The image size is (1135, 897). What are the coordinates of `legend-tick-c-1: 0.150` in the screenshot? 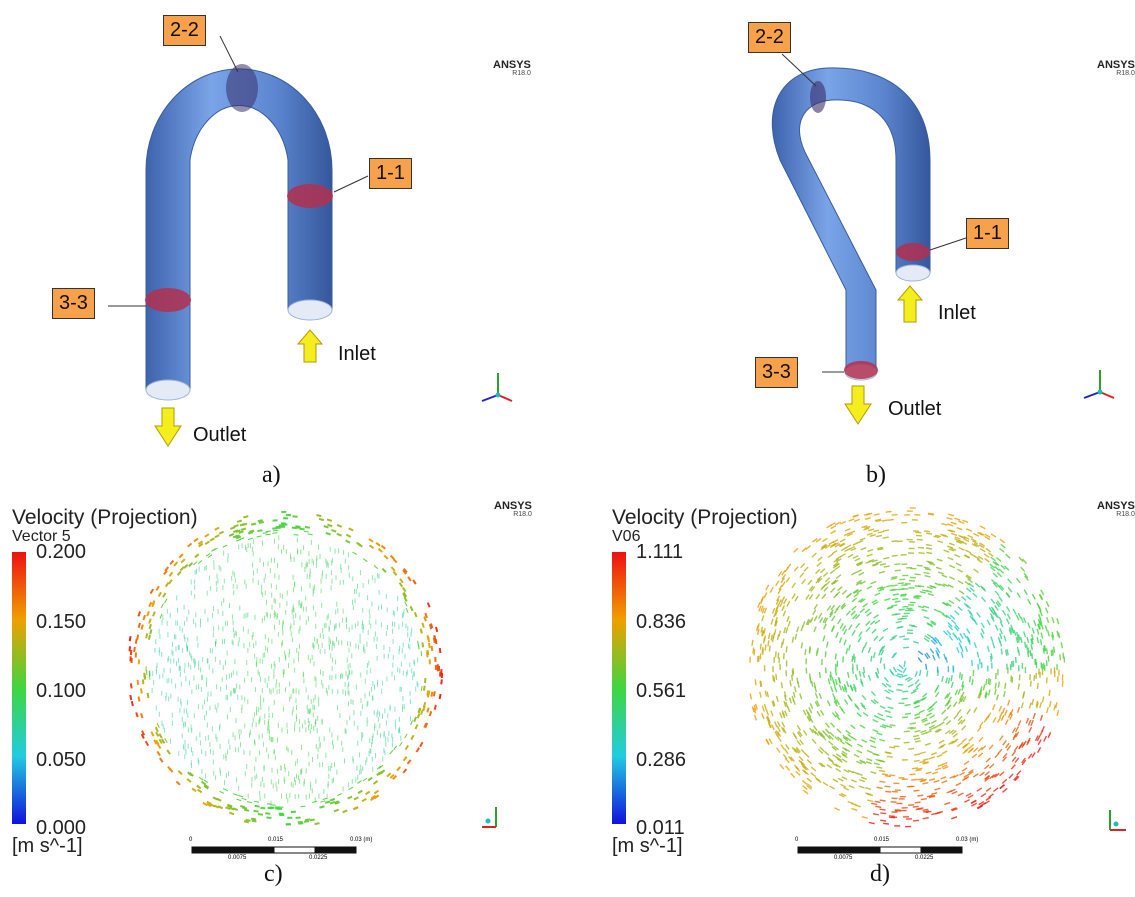 It's located at (61, 622).